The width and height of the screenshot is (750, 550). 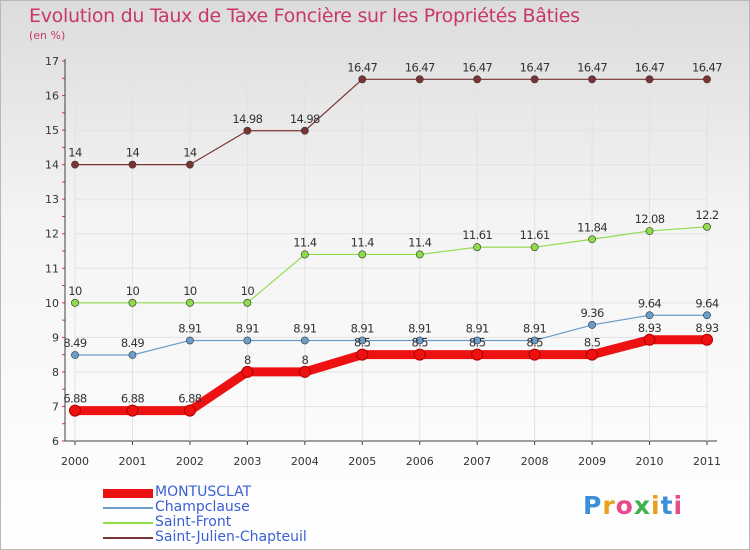 What do you see at coordinates (305, 461) in the screenshot?
I see `x-tick-label: 2004` at bounding box center [305, 461].